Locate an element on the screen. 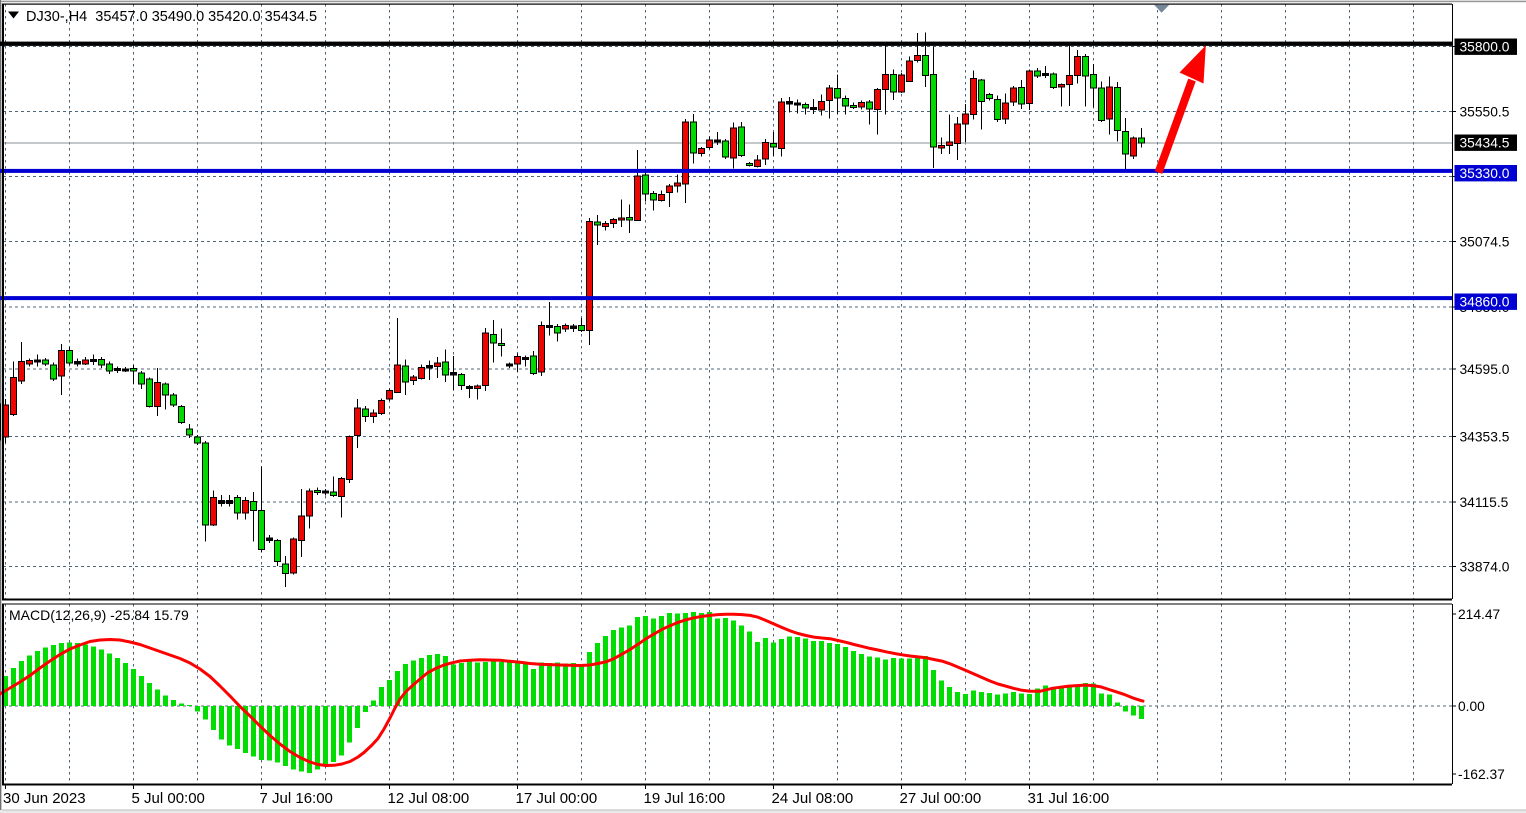  svg-text:DJ30-,H4 35457.0 35490.0 3542: DJ30-,H4 35457.0 35490.0 35420.0 35434.5 is located at coordinates (171, 17).